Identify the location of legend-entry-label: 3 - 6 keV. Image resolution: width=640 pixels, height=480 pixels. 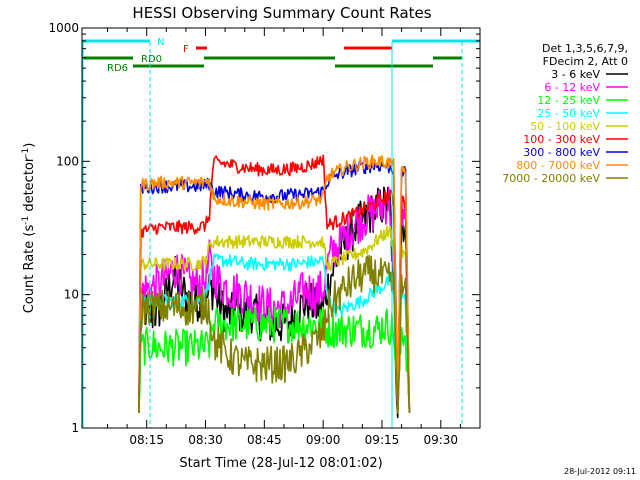
(575, 74).